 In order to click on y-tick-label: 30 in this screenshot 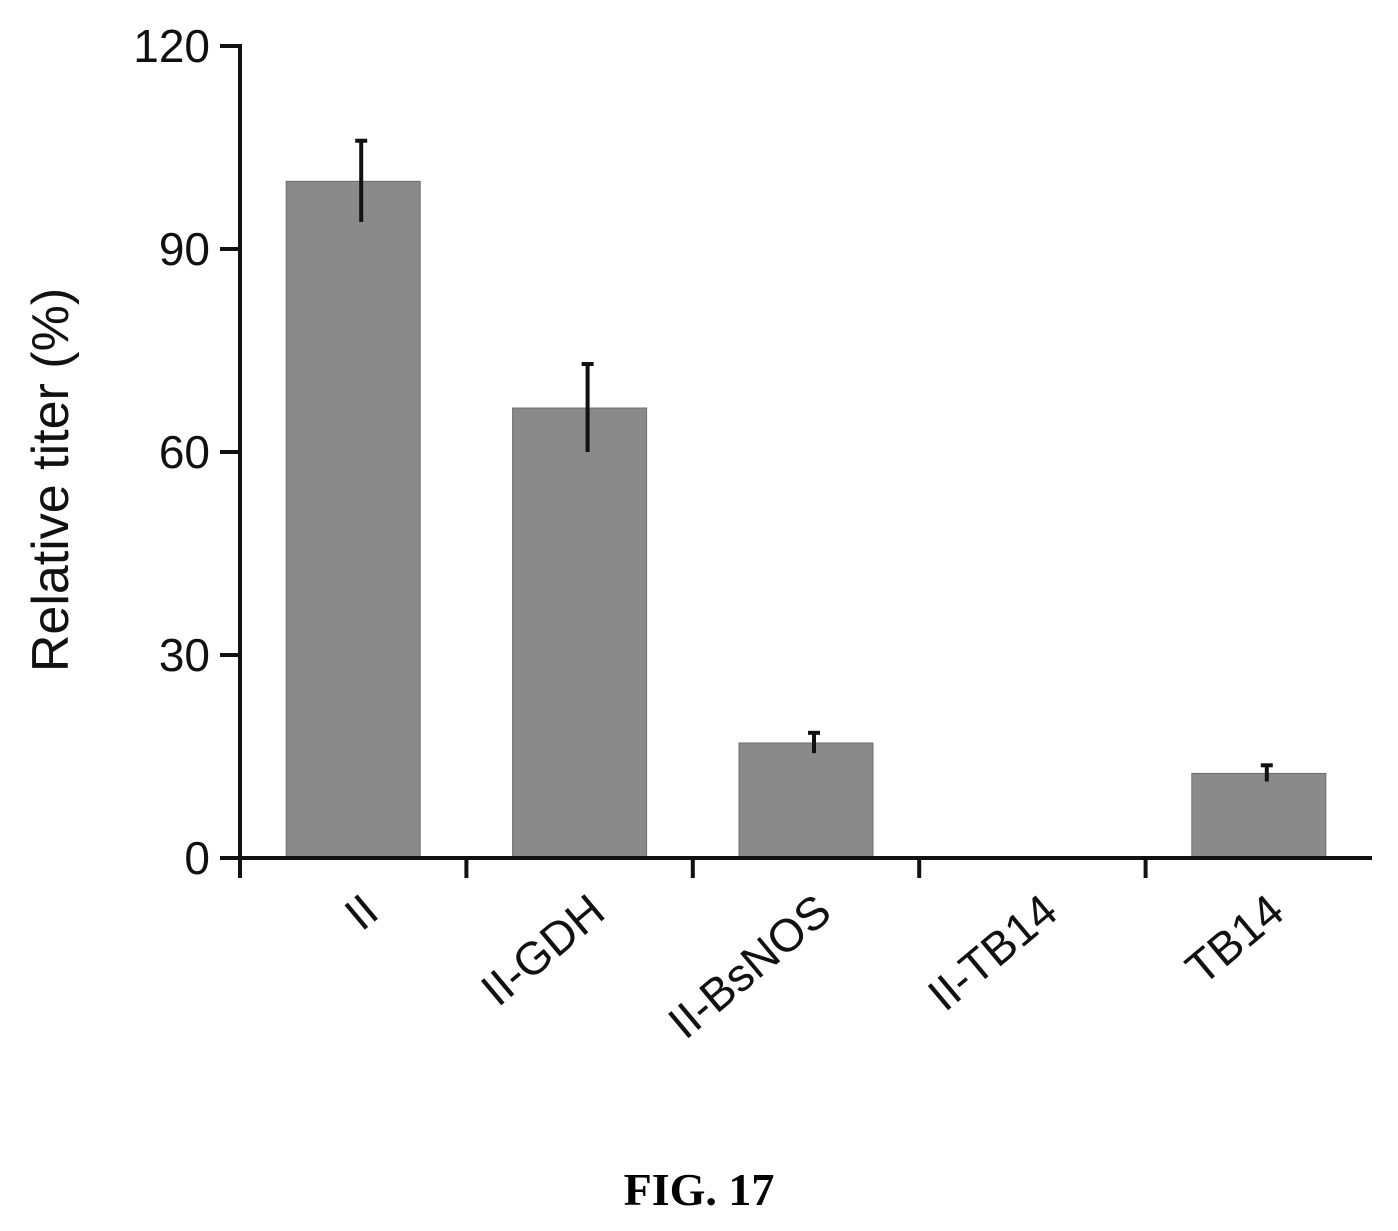, I will do `click(184, 655)`.